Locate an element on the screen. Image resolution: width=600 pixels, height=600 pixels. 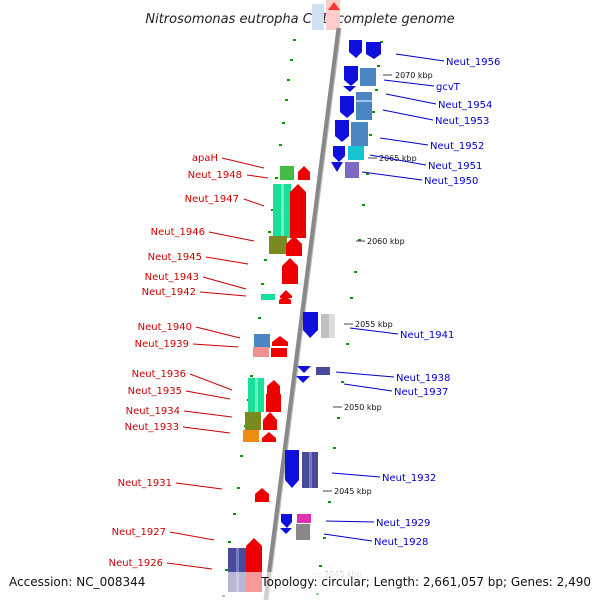
gene-neut-1932 is located at coordinates (292, 469).